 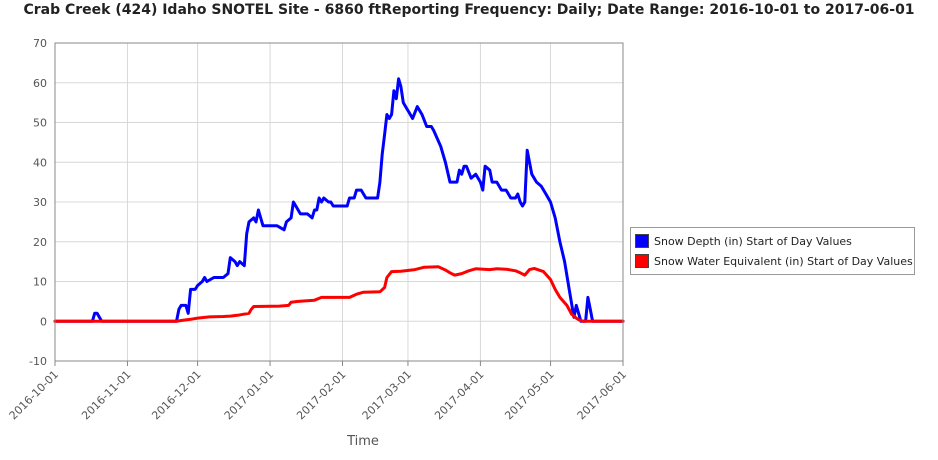 I want to click on x-tick-label: 2017-06-01, so click(x=602, y=395).